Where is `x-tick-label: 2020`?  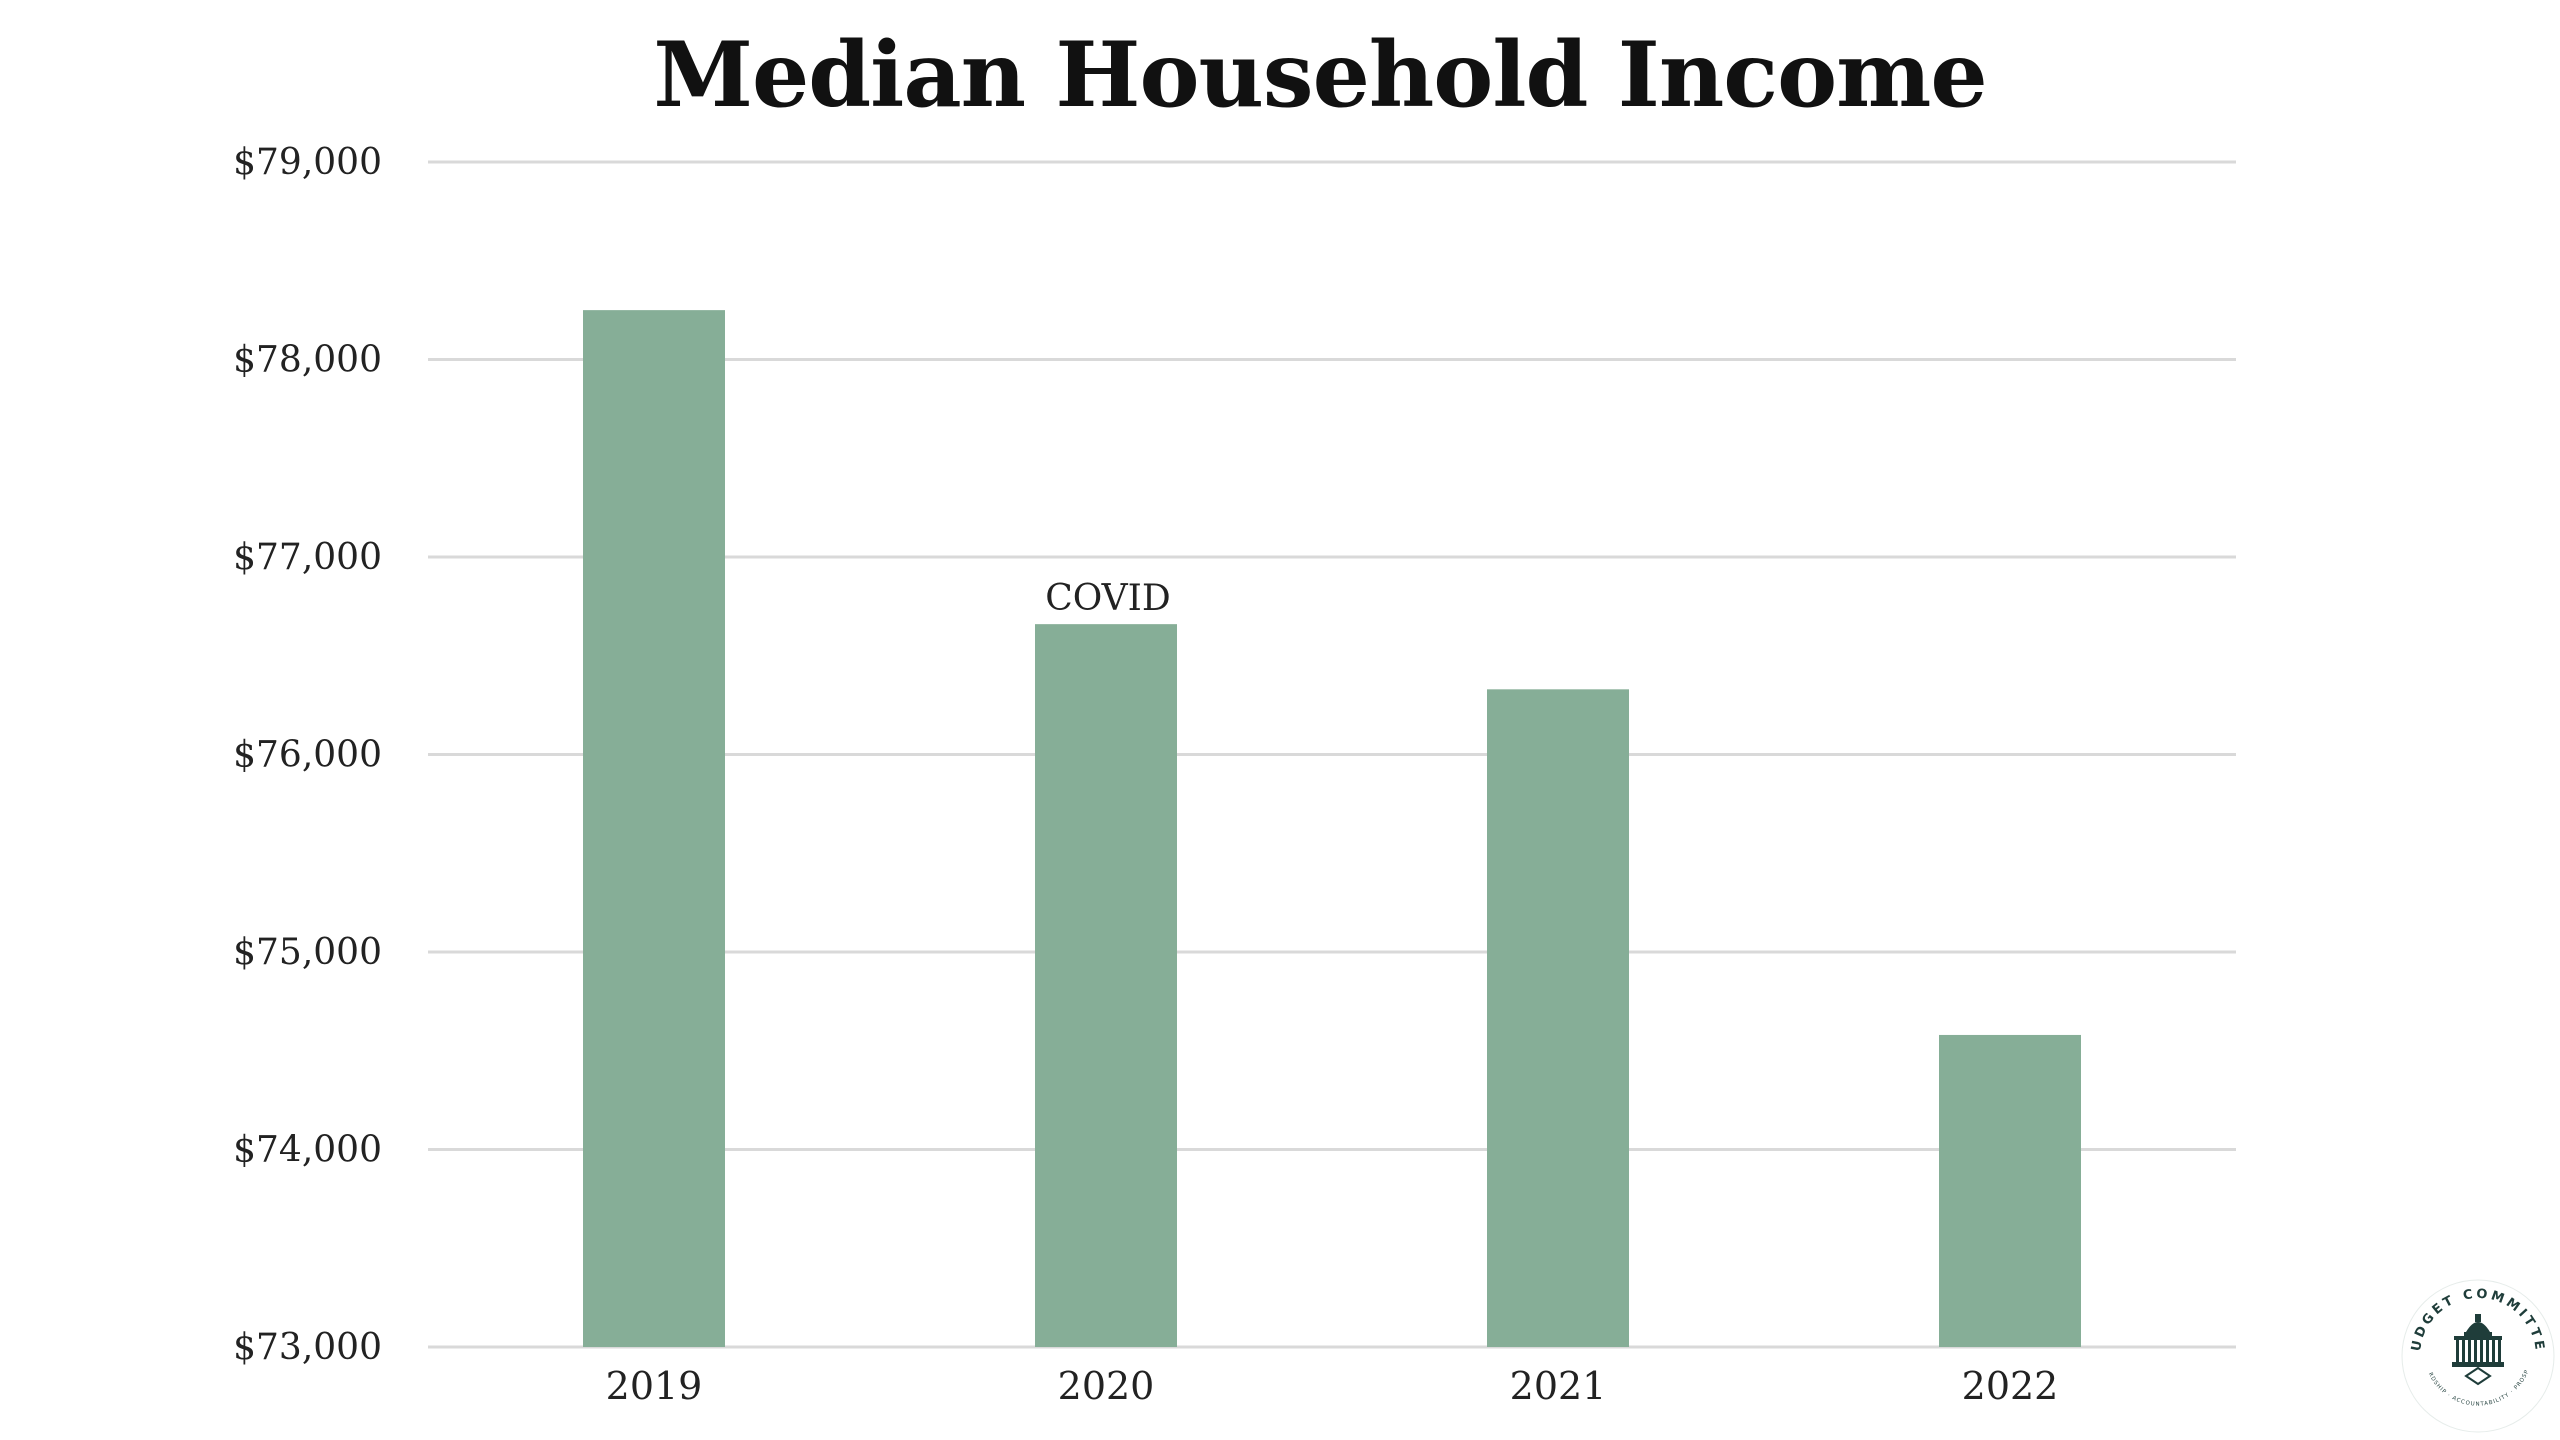 x-tick-label: 2020 is located at coordinates (1106, 1386).